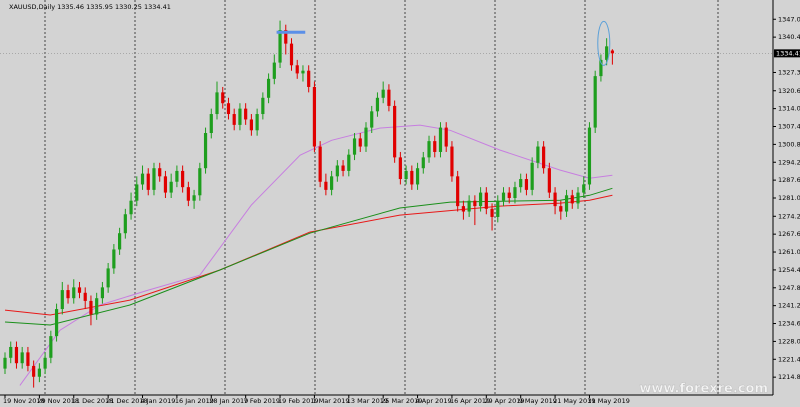 The height and width of the screenshot is (407, 800). I want to click on x-tick-label: 28 Jan 2019, so click(228, 401).